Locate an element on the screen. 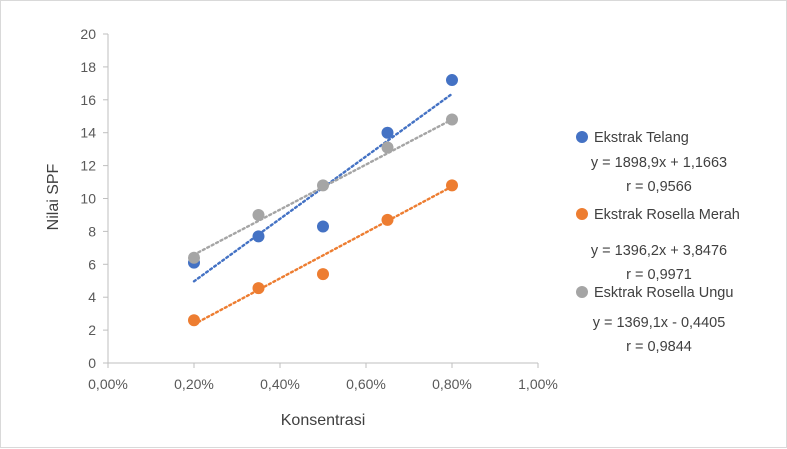 This screenshot has width=787, height=449. correlation-label-0: r = 0,9566 is located at coordinates (659, 187).